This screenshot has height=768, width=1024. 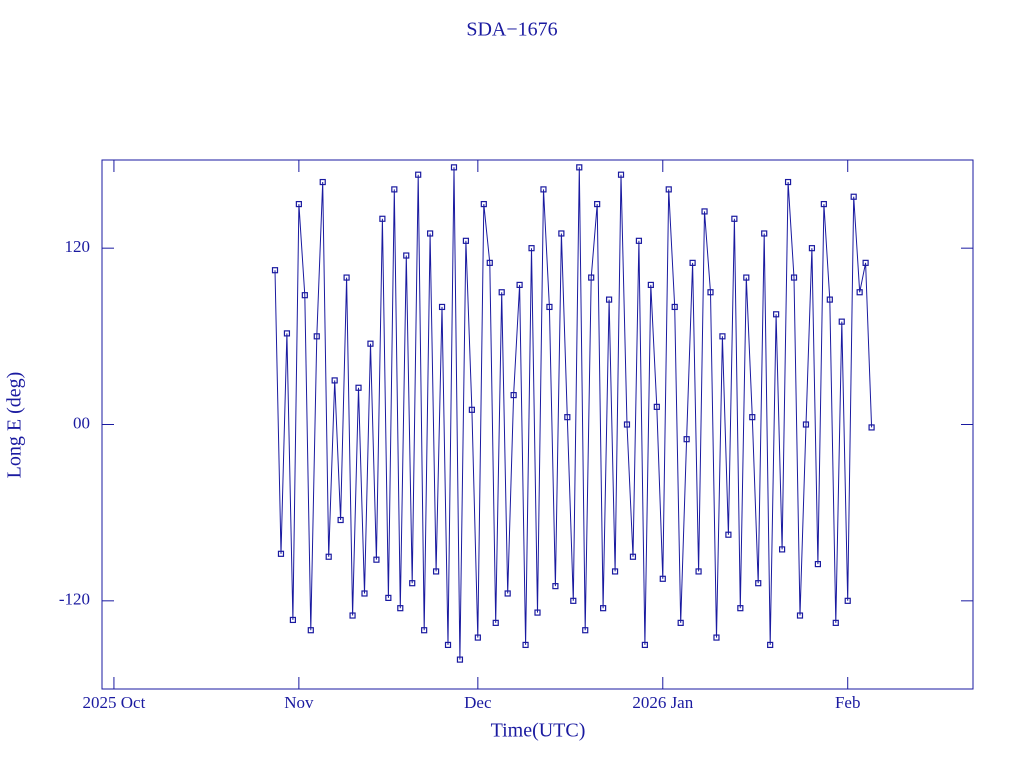 I want to click on x-tick-label: 2026 Jan, so click(x=662, y=702).